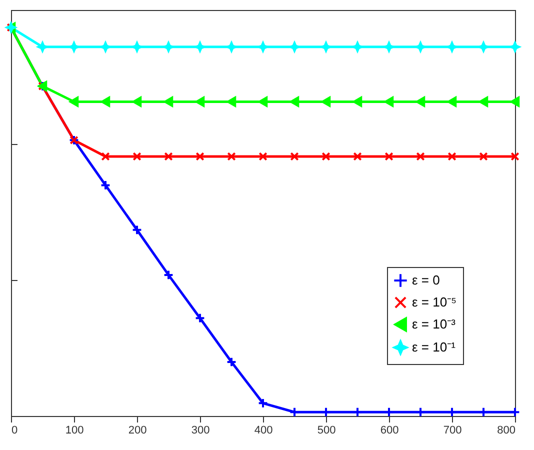 The width and height of the screenshot is (534, 450). I want to click on x-tick-label: 100, so click(74, 430).